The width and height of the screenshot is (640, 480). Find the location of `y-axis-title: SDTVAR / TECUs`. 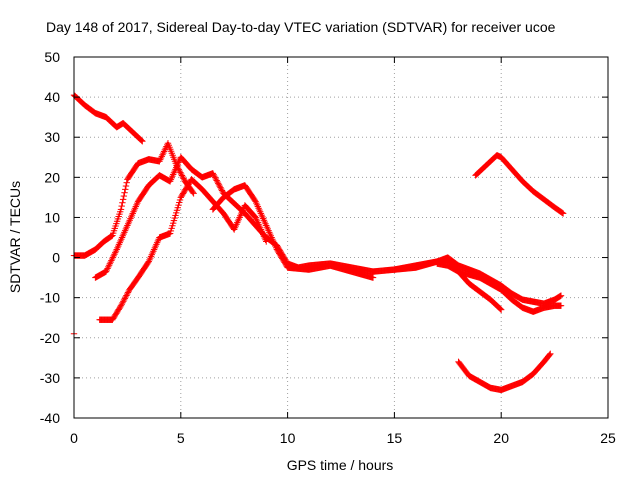

y-axis-title: SDTVAR / TECUs is located at coordinates (15, 237).